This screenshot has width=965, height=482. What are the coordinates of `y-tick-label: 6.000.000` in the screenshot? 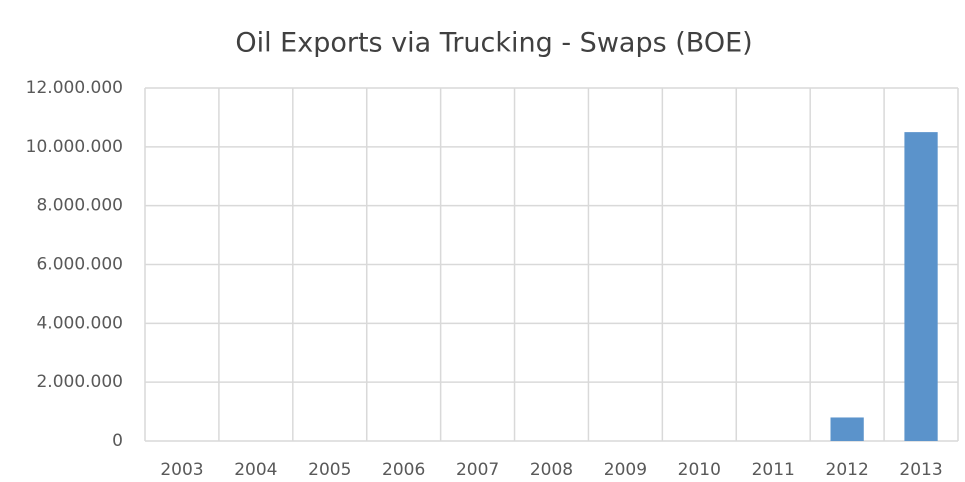 It's located at (79, 265).